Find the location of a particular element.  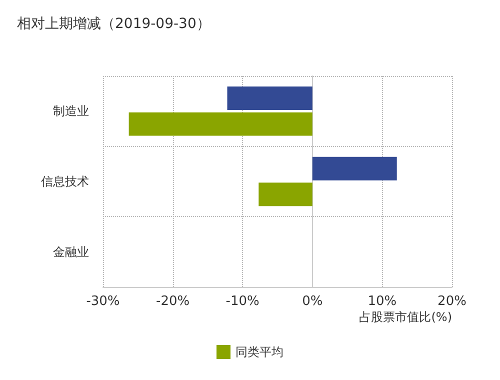

y-tick-label: 信息技术 is located at coordinates (65, 181).